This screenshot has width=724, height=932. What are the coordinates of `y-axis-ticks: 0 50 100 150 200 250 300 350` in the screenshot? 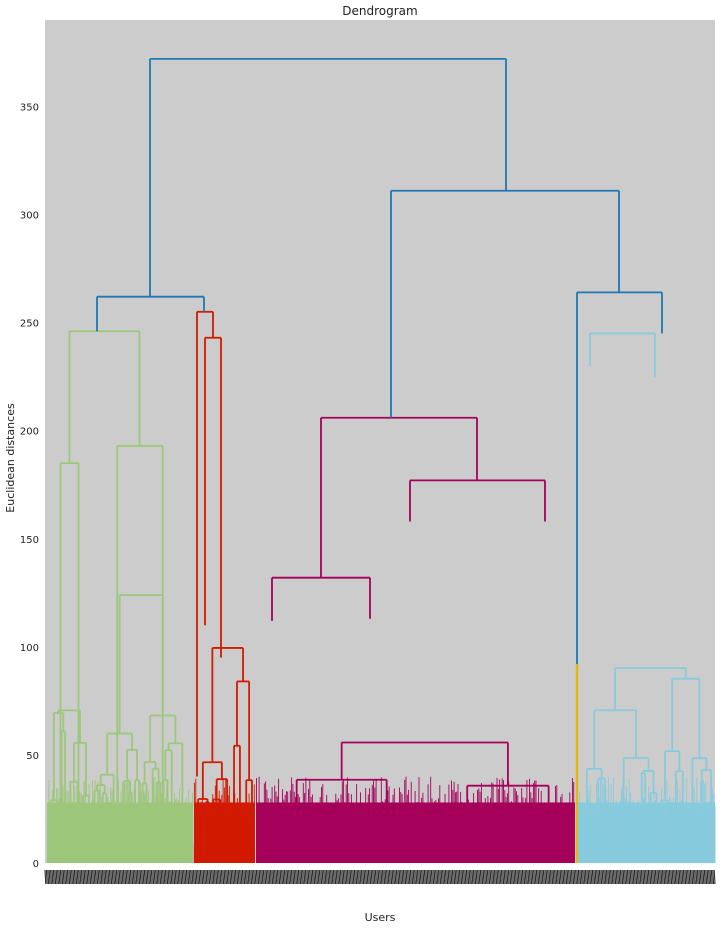 It's located at (29, 486).